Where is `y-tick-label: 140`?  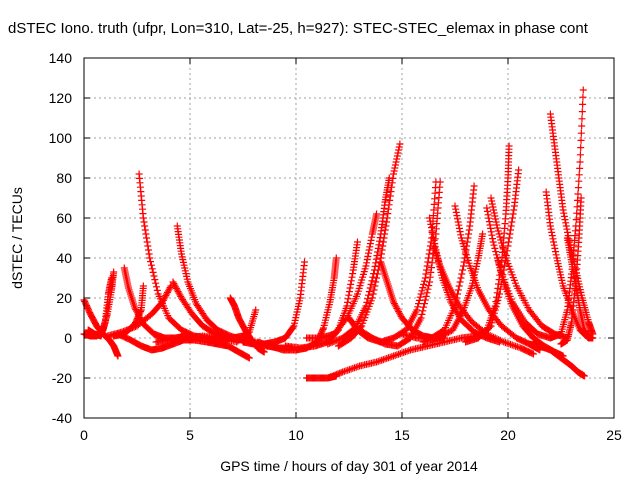
y-tick-label: 140 is located at coordinates (61, 58).